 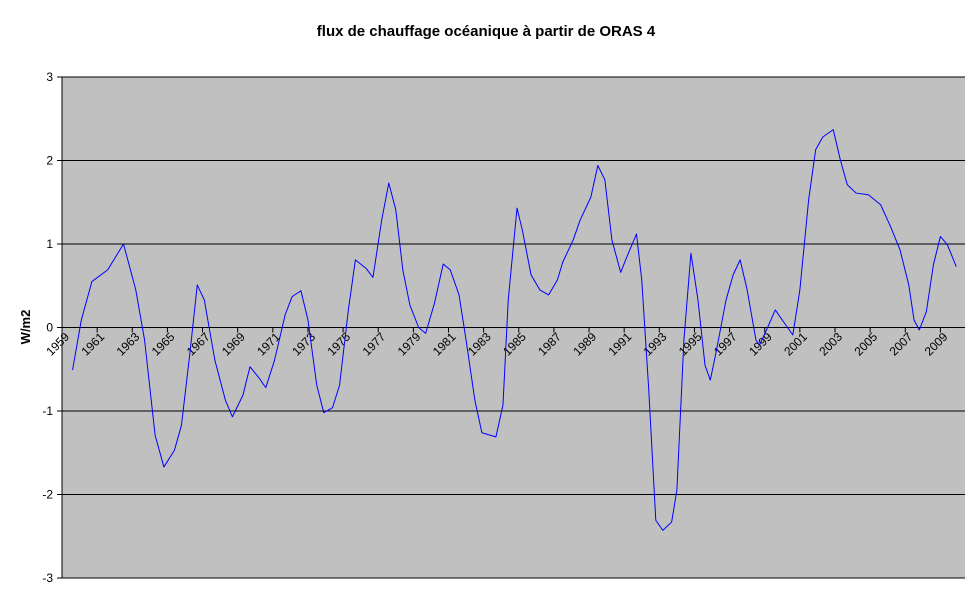 I want to click on y-tick-label: 2, so click(x=49, y=161).